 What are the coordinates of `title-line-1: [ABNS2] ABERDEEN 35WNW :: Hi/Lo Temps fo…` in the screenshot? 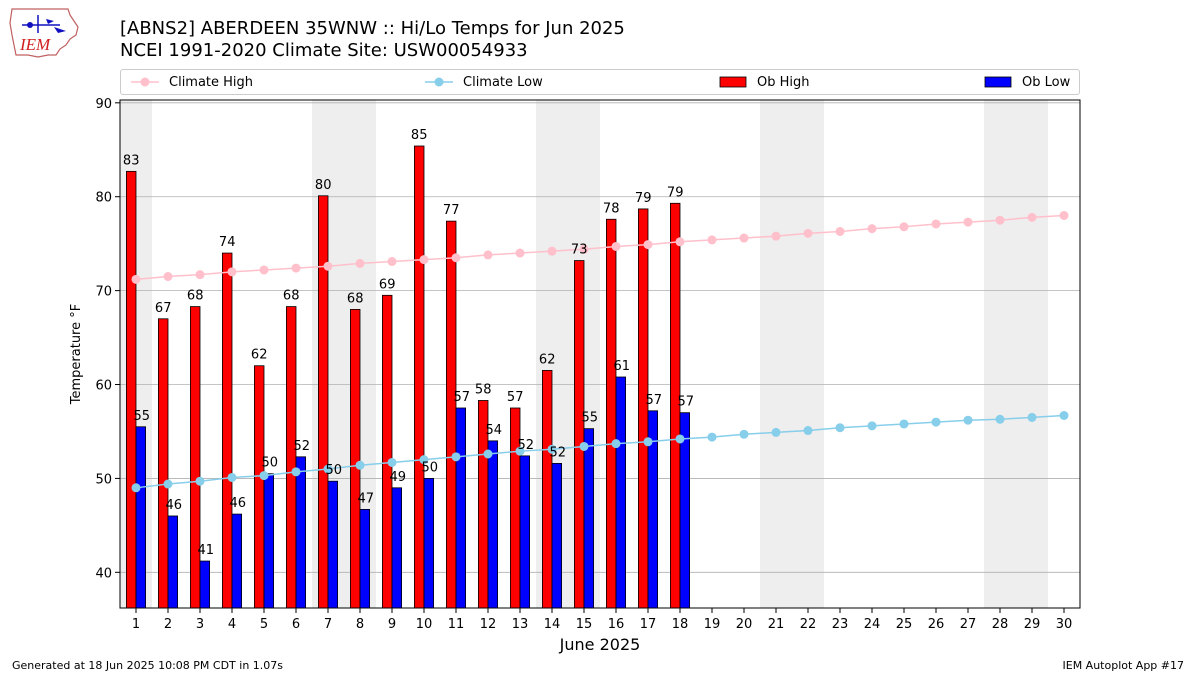 It's located at (372, 28).